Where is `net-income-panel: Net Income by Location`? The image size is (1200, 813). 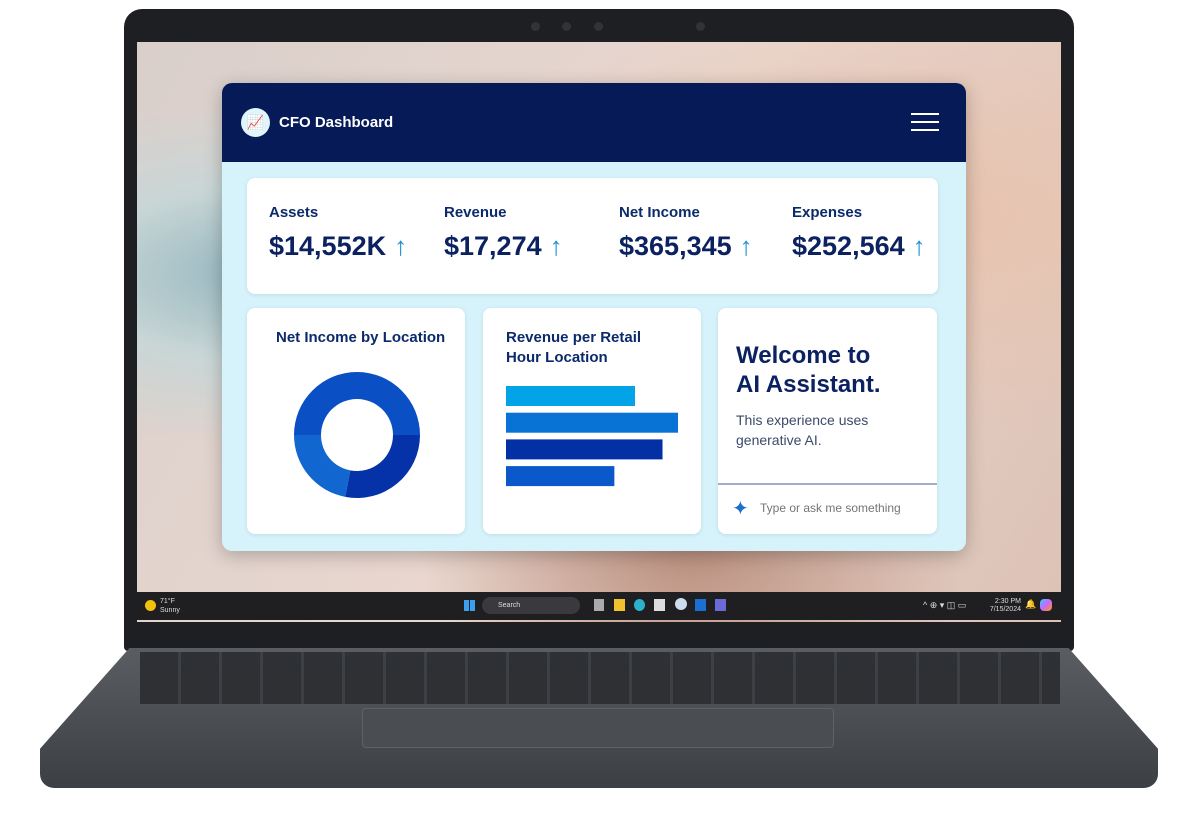 net-income-panel: Net Income by Location is located at coordinates (356, 421).